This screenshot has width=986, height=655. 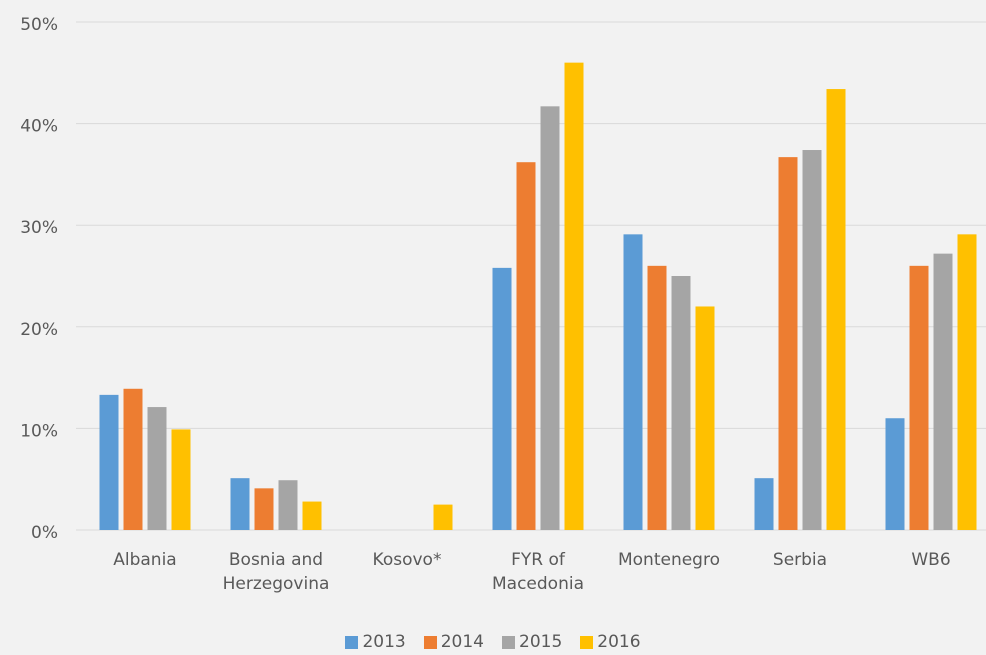 What do you see at coordinates (145, 560) in the screenshot?
I see `x-tick-label: Albania` at bounding box center [145, 560].